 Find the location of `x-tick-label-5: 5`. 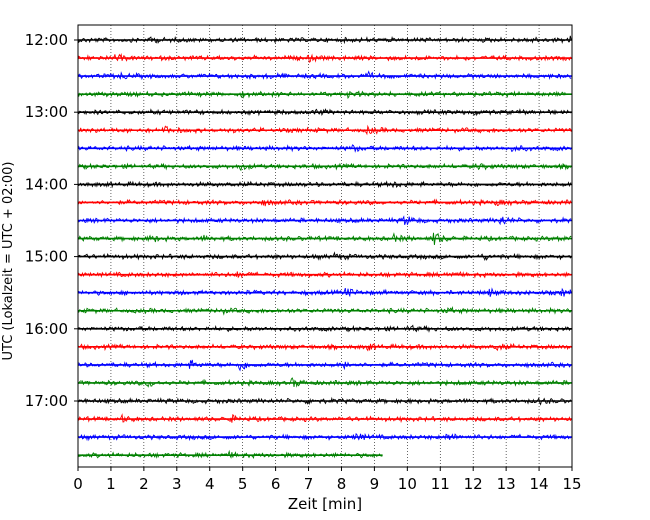

x-tick-label-5: 5 is located at coordinates (243, 484).